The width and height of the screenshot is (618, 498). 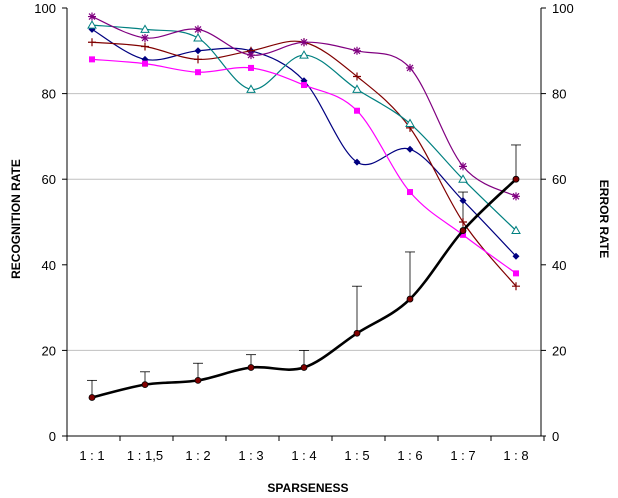 What do you see at coordinates (197, 455) in the screenshot?
I see `x-tick-label: 1 : 2` at bounding box center [197, 455].